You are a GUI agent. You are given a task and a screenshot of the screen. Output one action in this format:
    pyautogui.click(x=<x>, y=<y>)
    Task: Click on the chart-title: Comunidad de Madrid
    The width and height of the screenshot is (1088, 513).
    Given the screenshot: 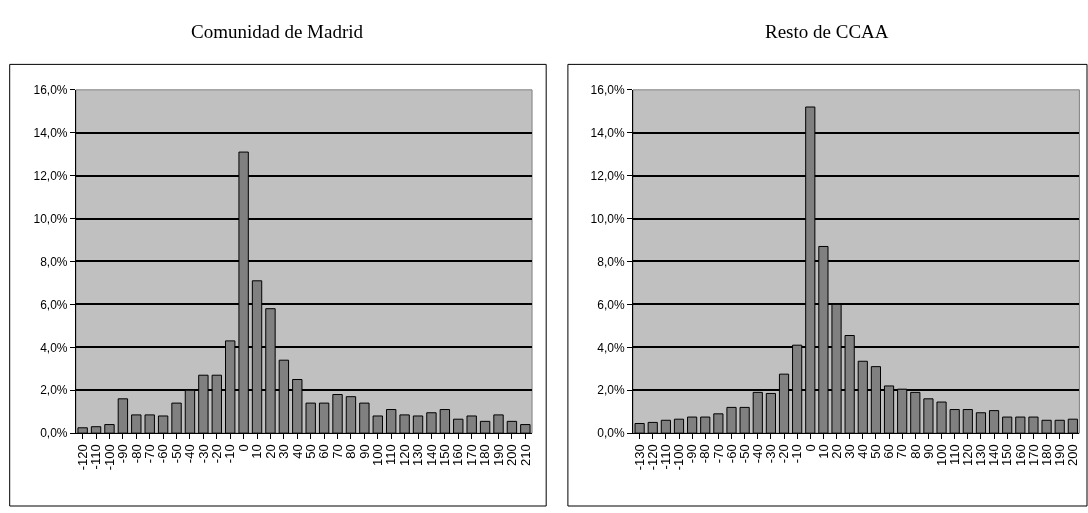 What is the action you would take?
    pyautogui.click(x=277, y=31)
    